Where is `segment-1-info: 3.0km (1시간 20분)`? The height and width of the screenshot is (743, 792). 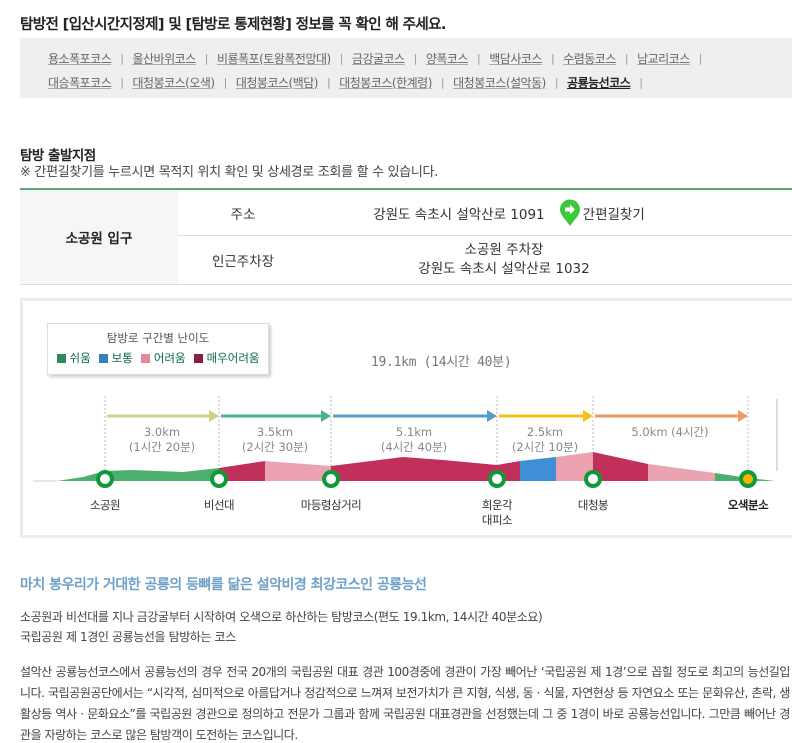 segment-1-info: 3.0km (1시간 20분) is located at coordinates (162, 440).